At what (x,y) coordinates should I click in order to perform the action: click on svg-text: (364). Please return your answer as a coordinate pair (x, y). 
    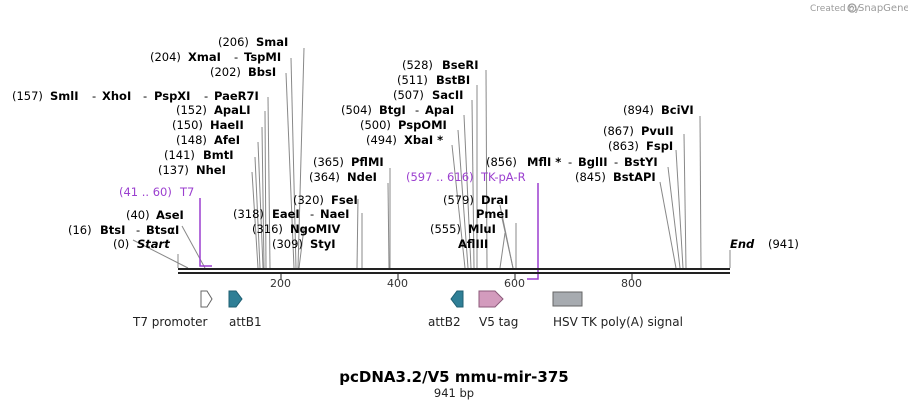
    Looking at the image, I should click on (324, 177).